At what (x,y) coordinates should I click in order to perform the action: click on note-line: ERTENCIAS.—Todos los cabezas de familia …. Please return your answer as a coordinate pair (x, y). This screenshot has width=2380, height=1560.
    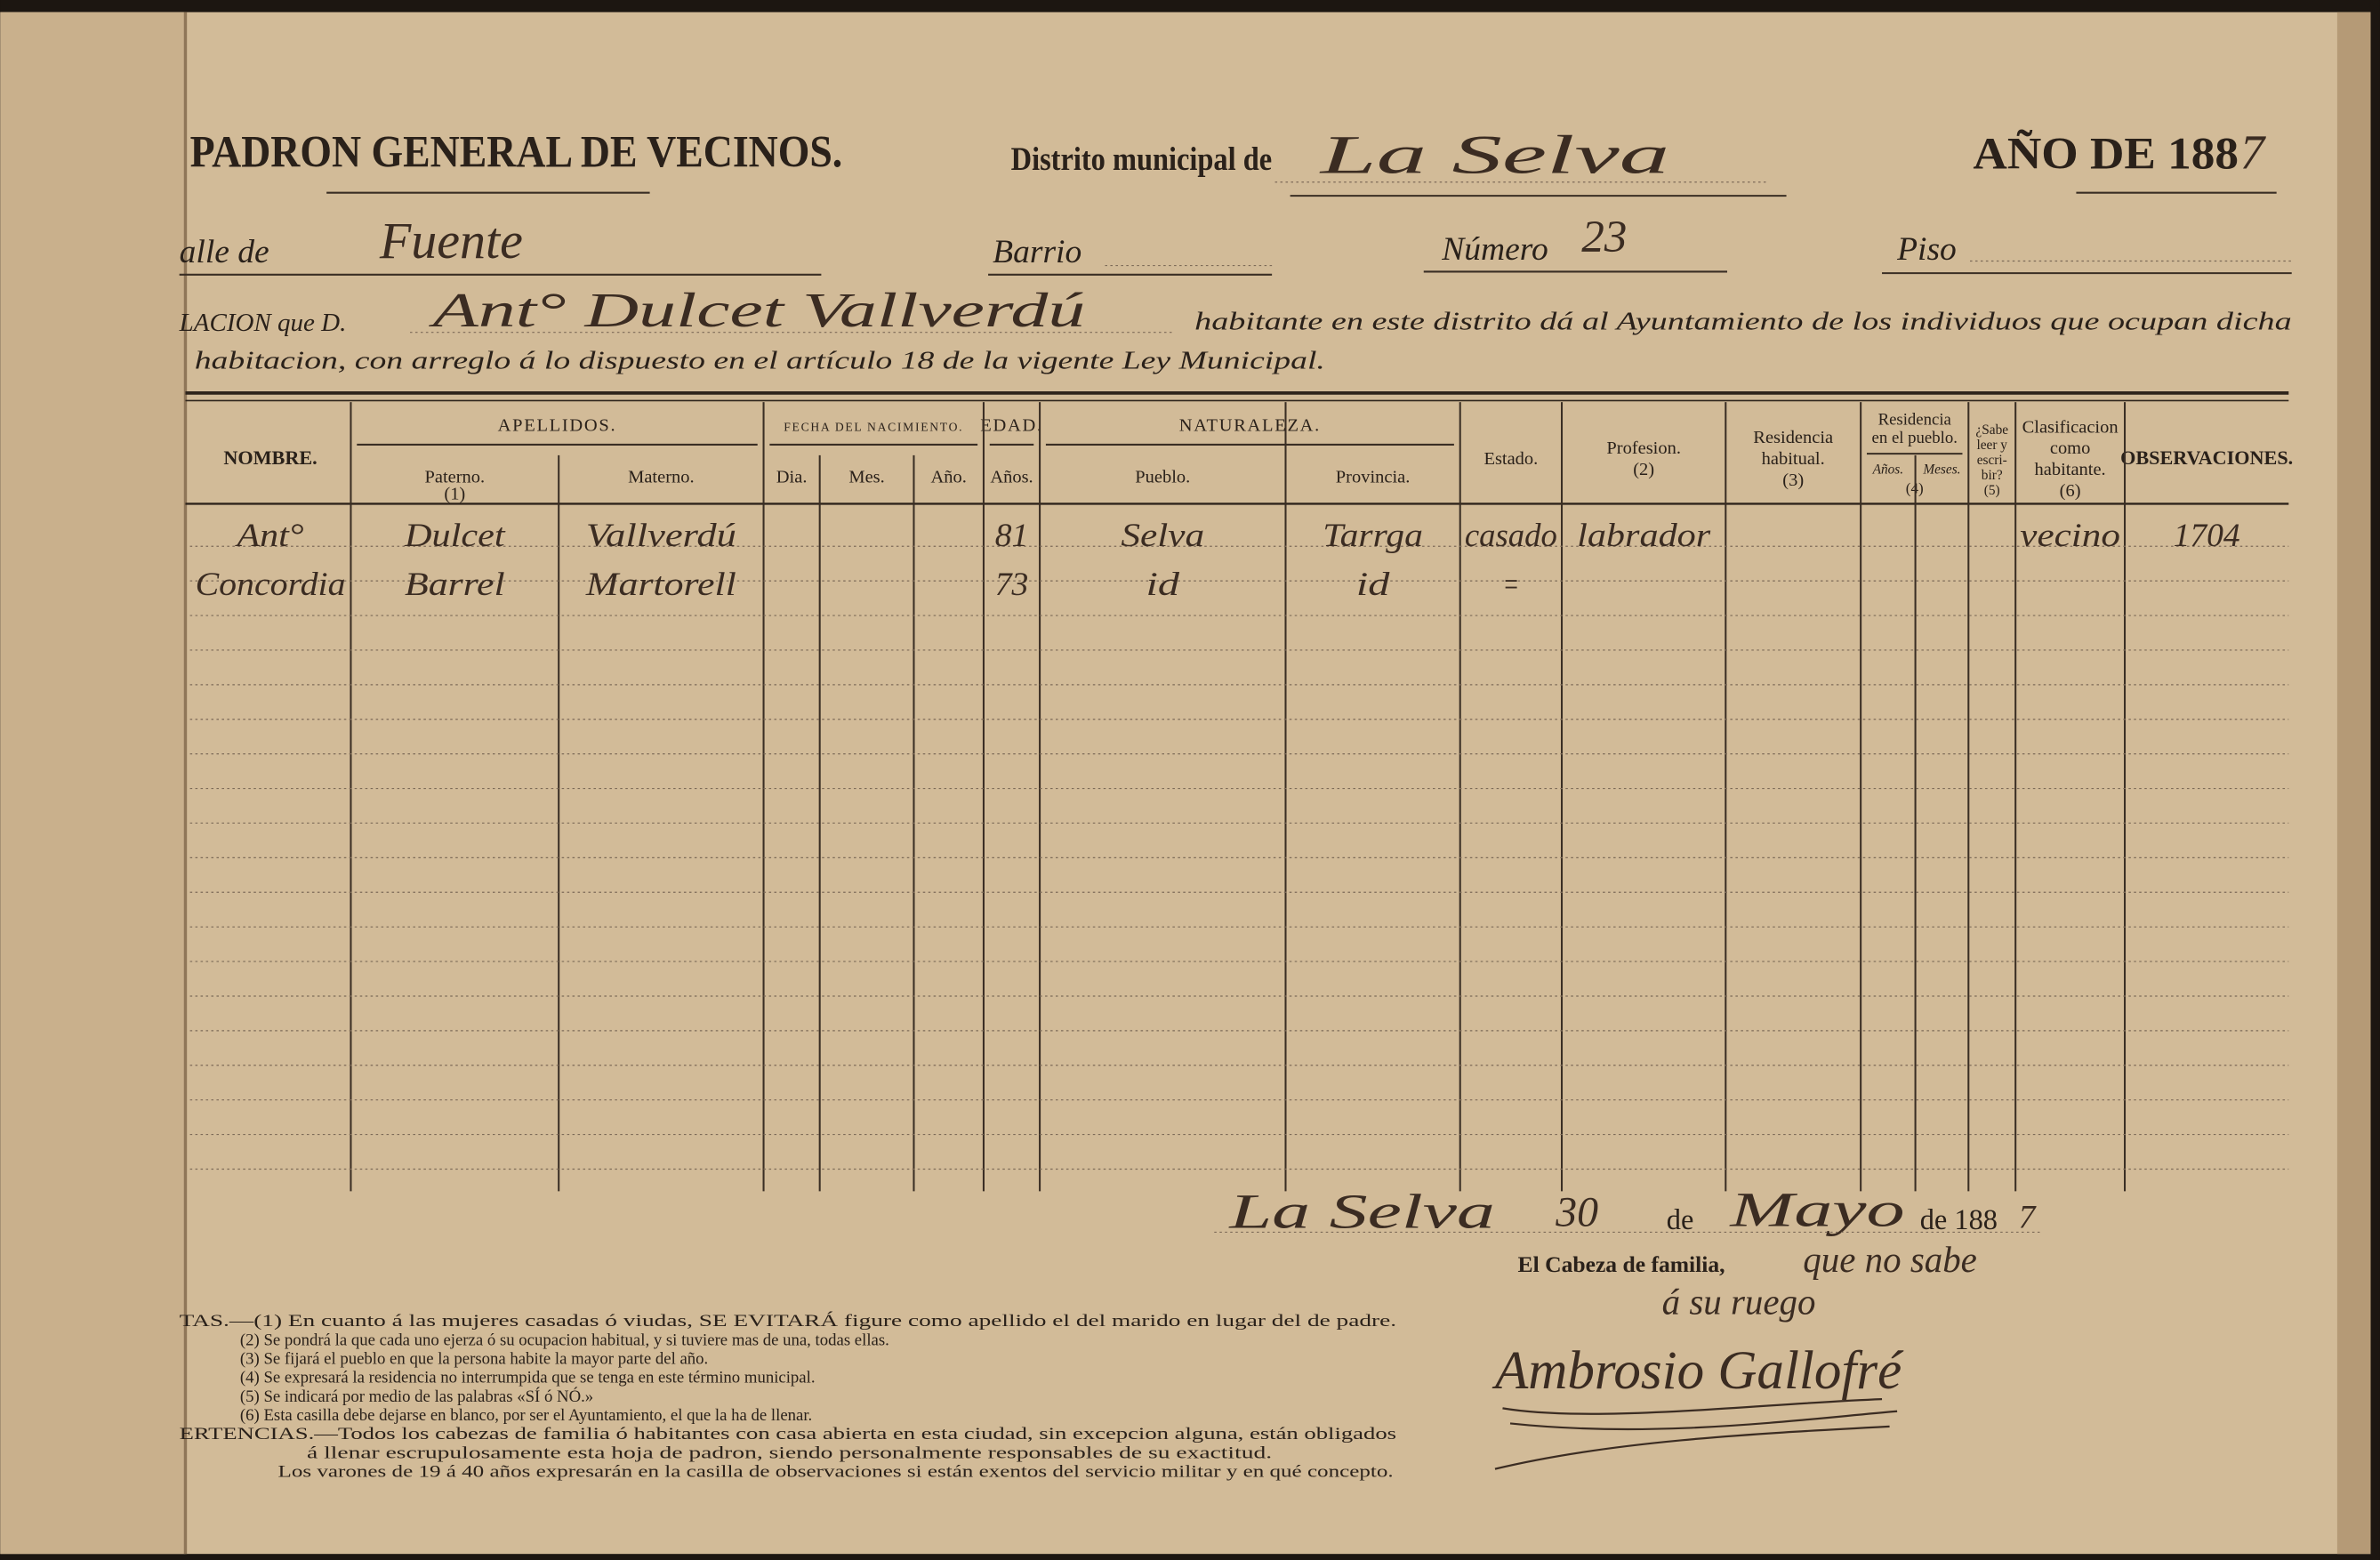
    Looking at the image, I should click on (788, 1434).